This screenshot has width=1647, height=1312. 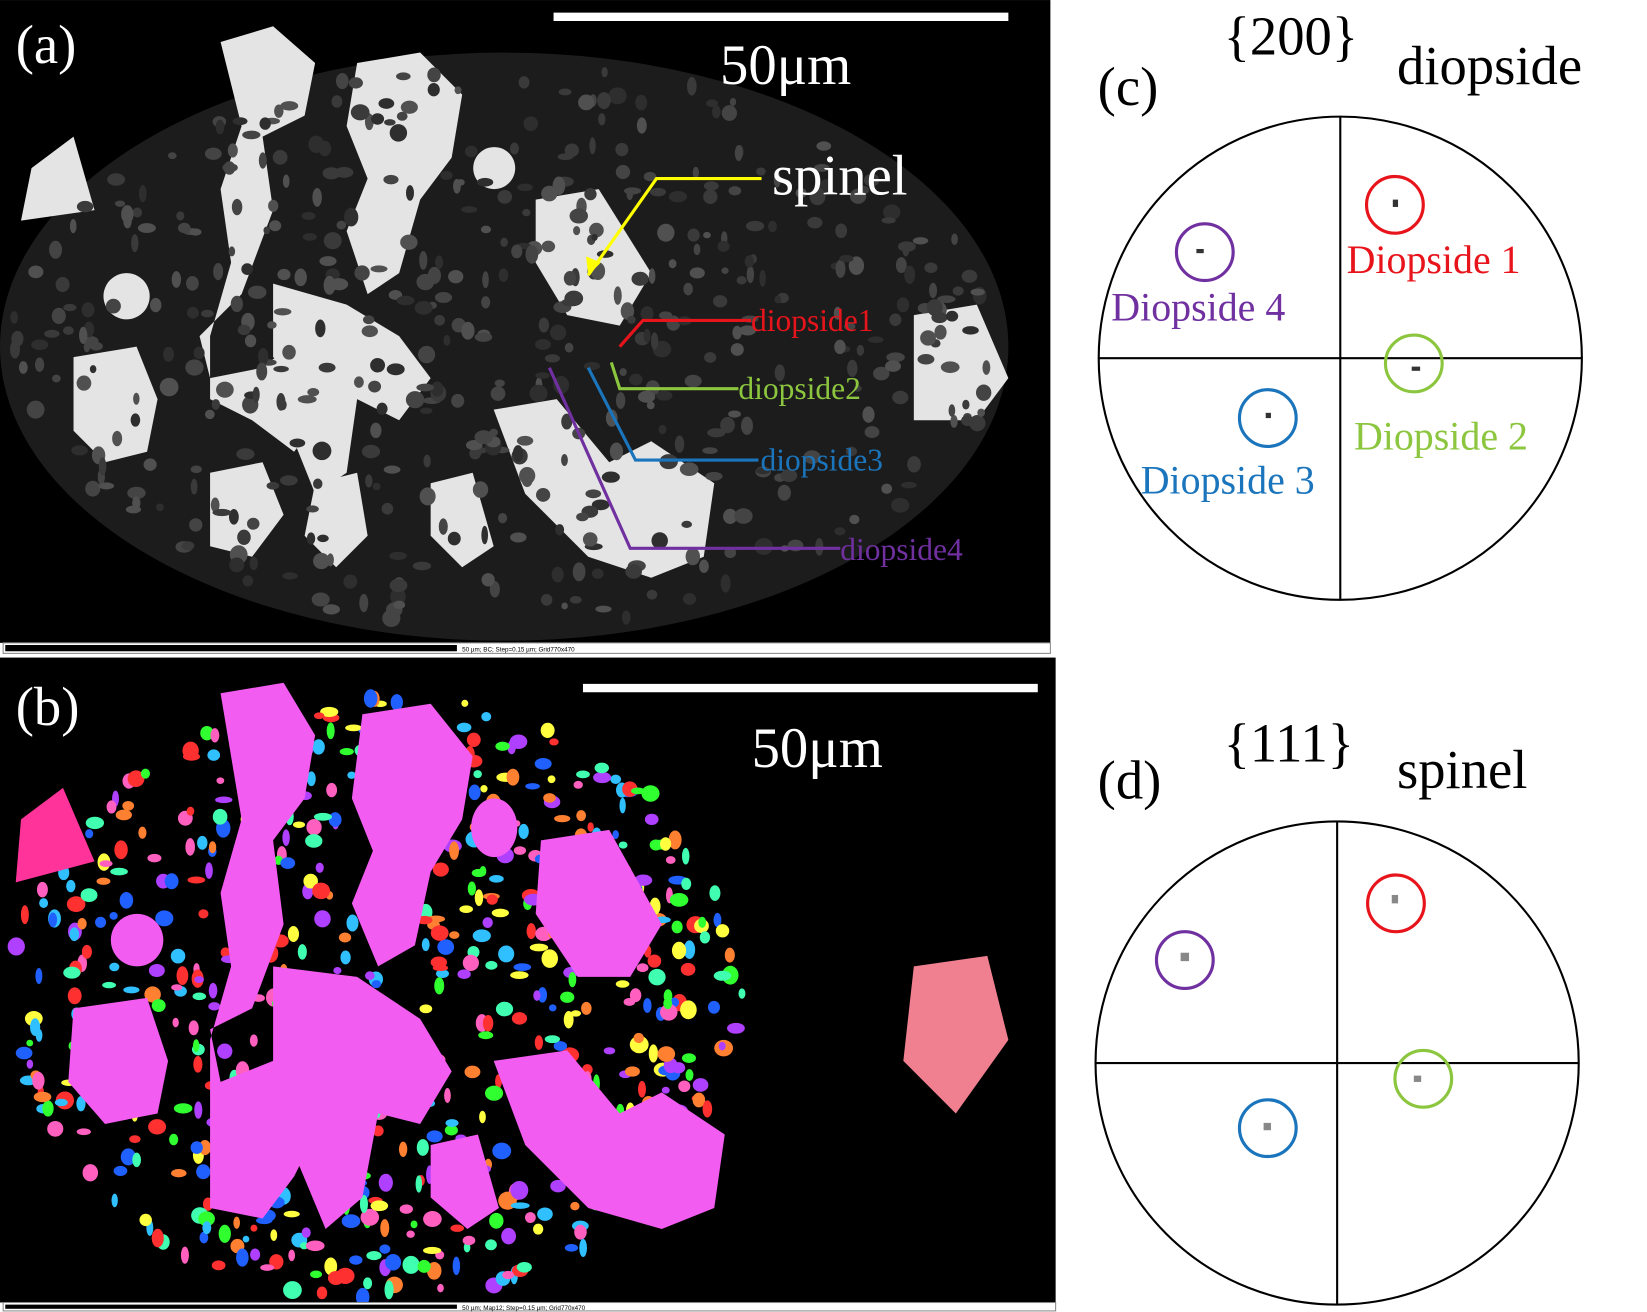 I want to click on panel-label: (c), so click(x=1128, y=86).